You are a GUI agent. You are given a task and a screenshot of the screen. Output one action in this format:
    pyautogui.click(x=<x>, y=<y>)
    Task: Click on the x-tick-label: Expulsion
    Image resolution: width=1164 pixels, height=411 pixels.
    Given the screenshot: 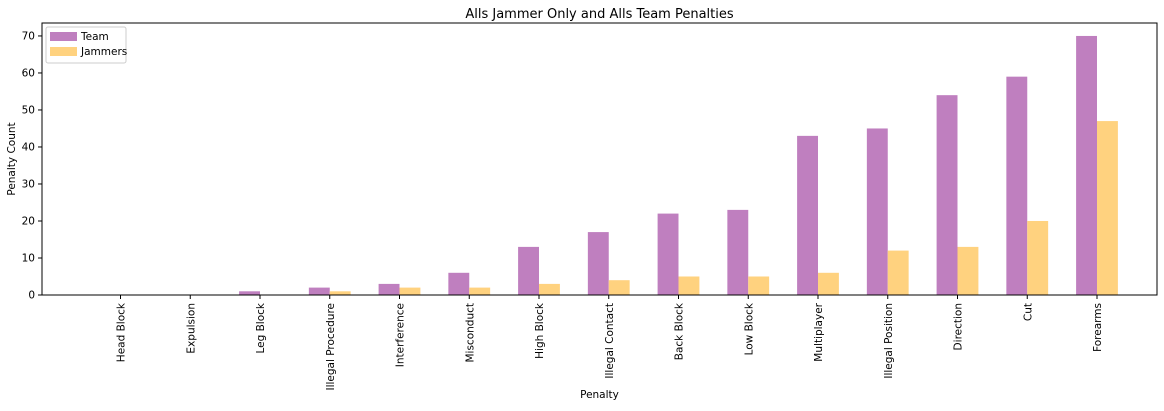 What is the action you would take?
    pyautogui.click(x=191, y=328)
    